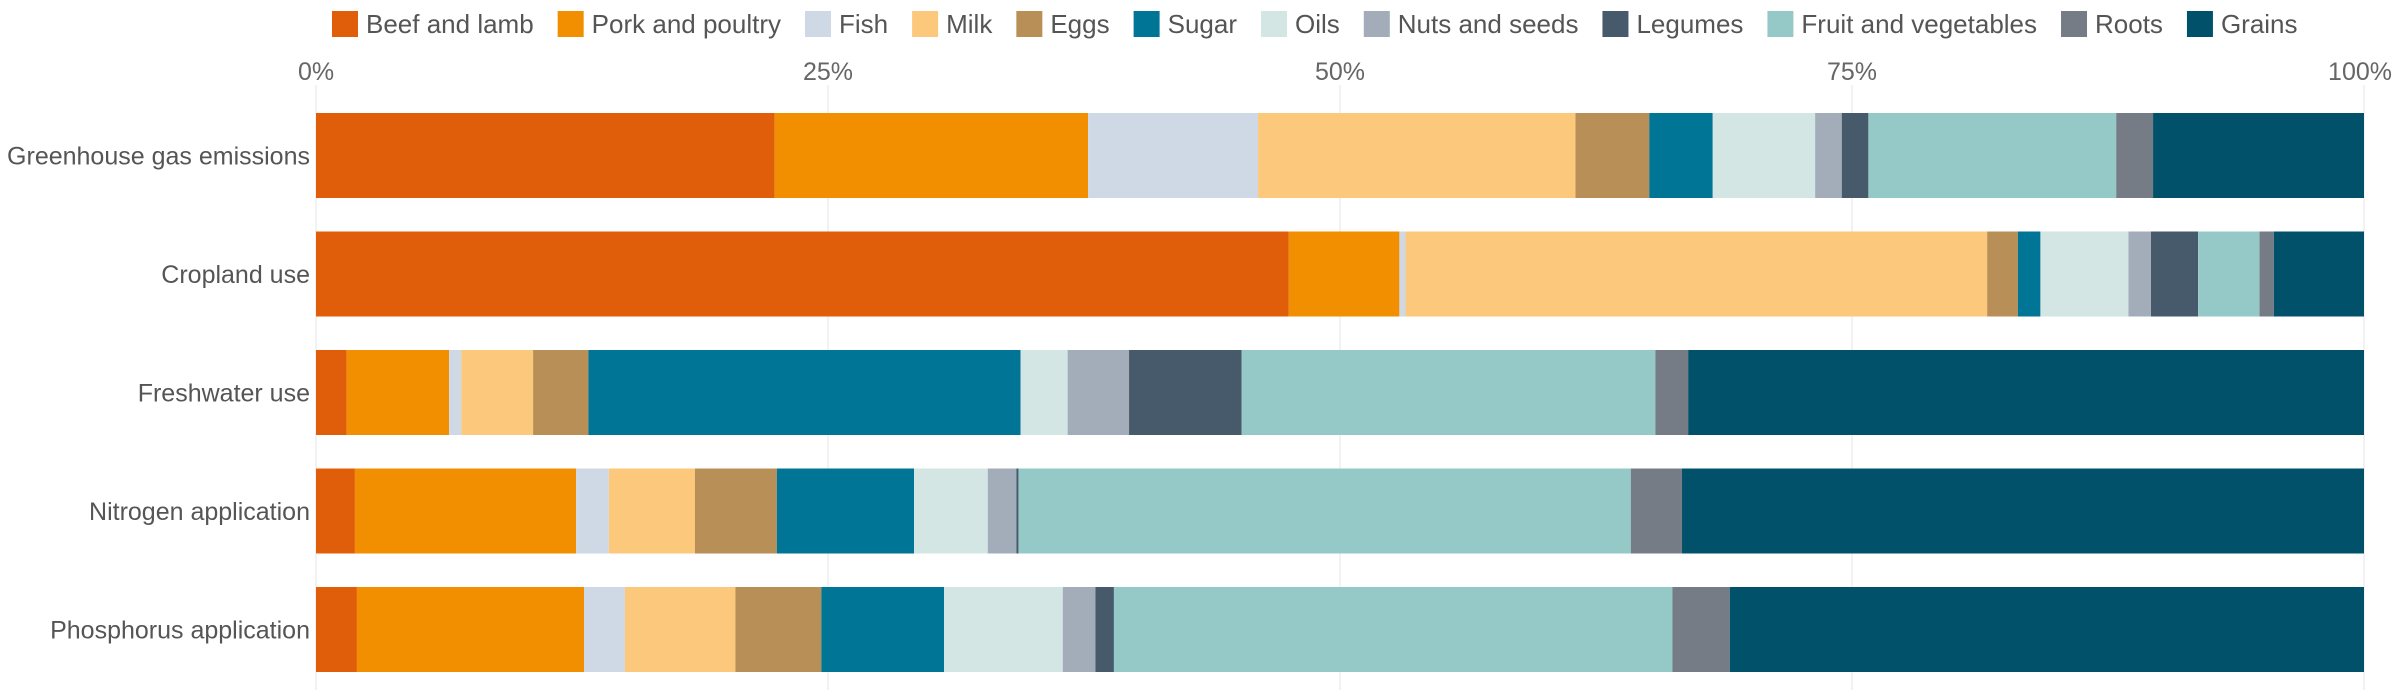 This screenshot has width=2400, height=700. What do you see at coordinates (1079, 24) in the screenshot?
I see `legend-label: Eggs` at bounding box center [1079, 24].